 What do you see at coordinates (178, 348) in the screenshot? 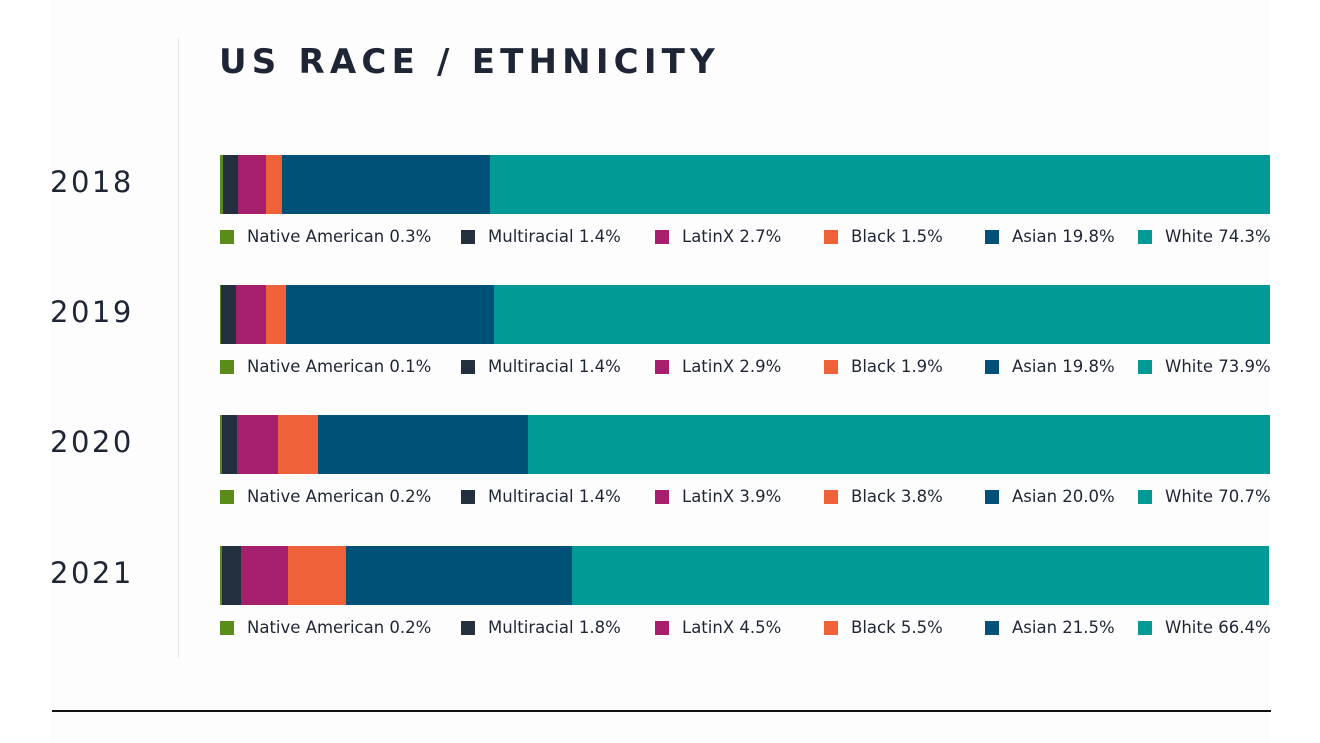
I see `vertical-divider` at bounding box center [178, 348].